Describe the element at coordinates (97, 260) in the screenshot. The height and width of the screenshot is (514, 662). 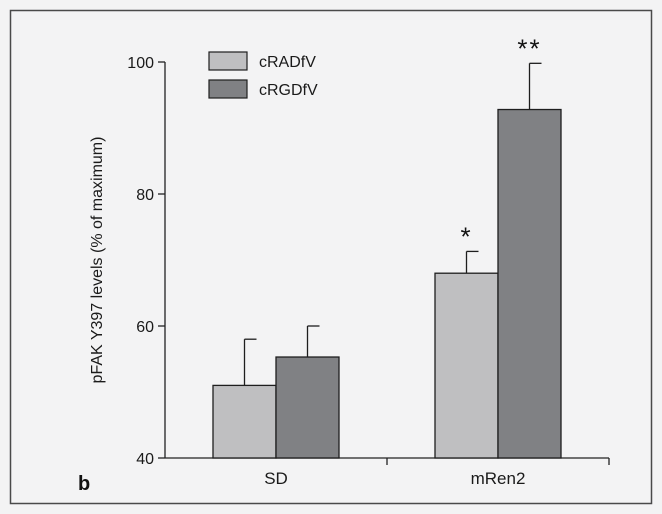
I see `y-axis-title: pFAK Y397 levels (% of maximum)` at that location.